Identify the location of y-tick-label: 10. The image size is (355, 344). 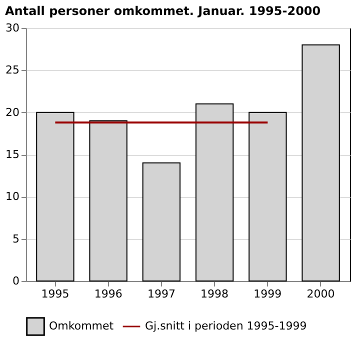
(13, 197).